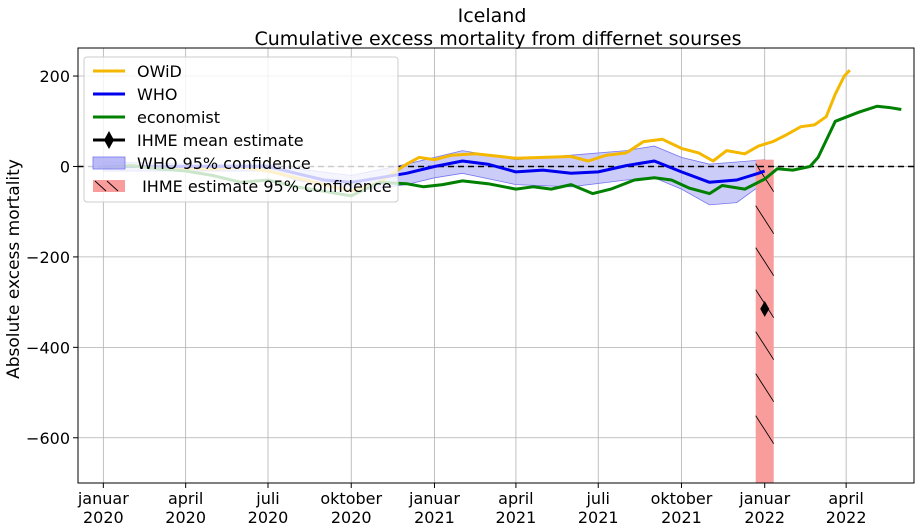 Image resolution: width=921 pixels, height=531 pixels. Describe the element at coordinates (185, 498) in the screenshot. I see `x-tick-label-month-1: april` at that location.